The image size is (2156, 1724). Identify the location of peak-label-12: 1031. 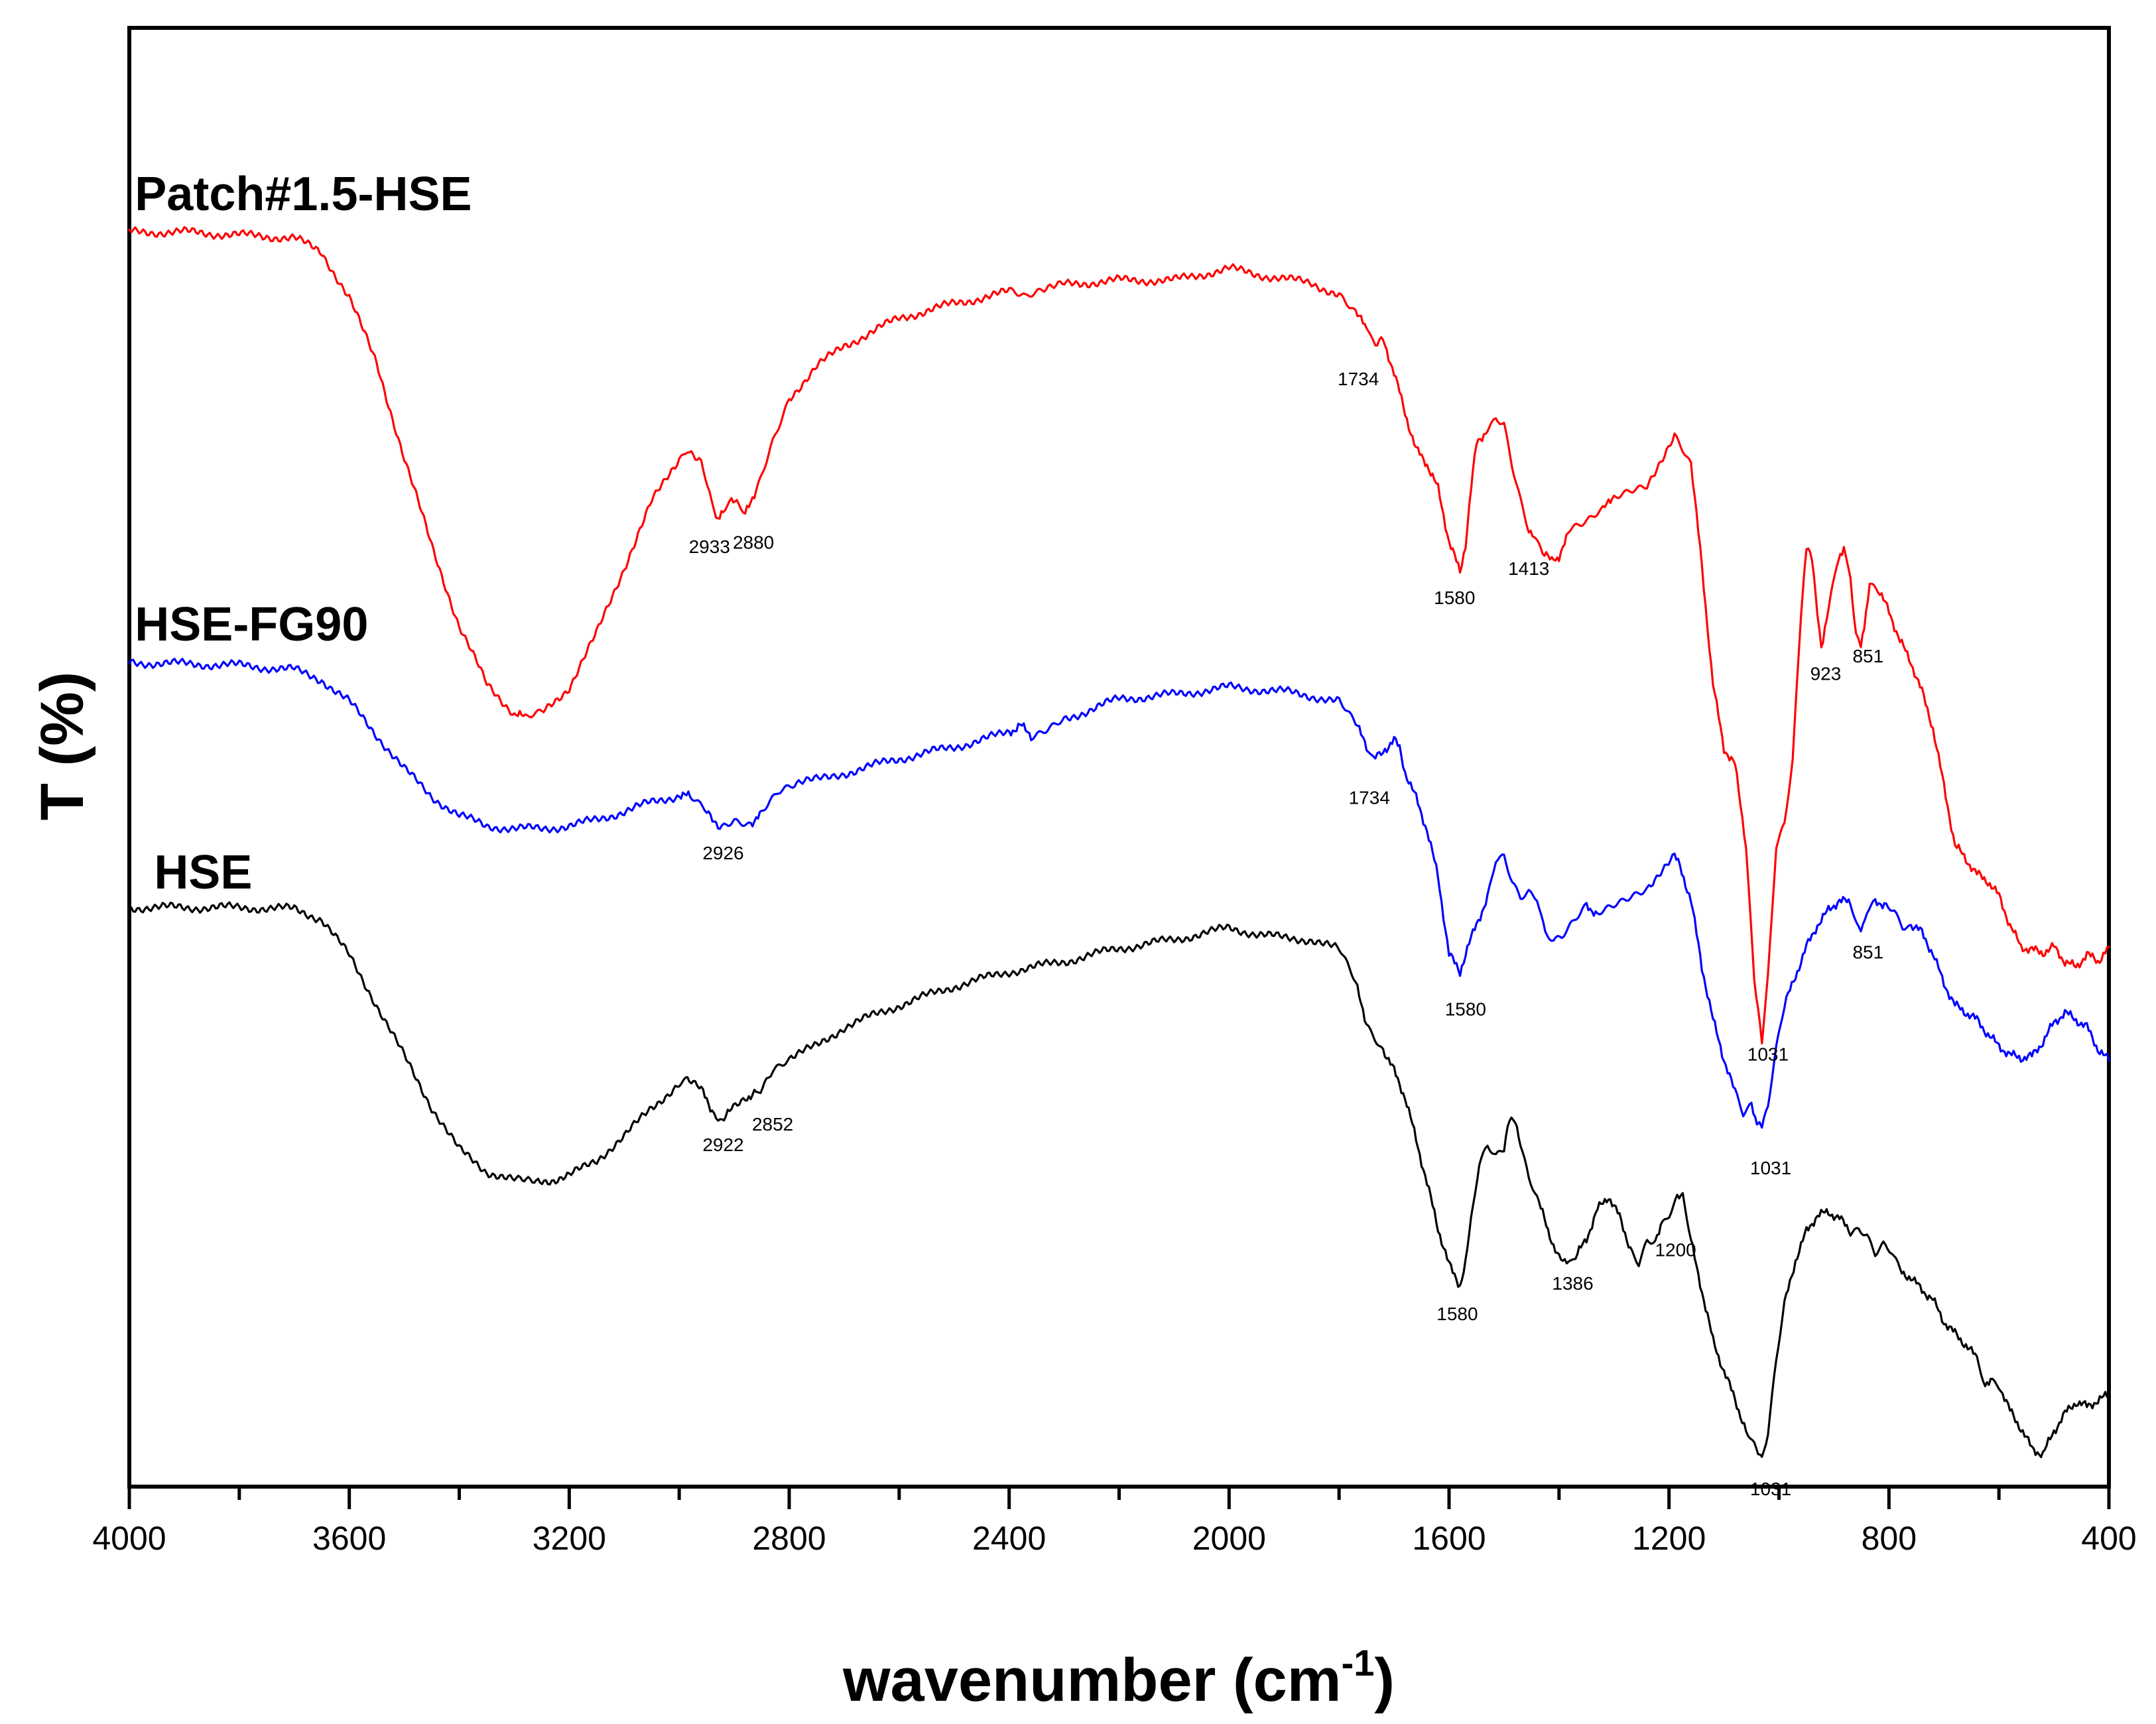
(1770, 1168).